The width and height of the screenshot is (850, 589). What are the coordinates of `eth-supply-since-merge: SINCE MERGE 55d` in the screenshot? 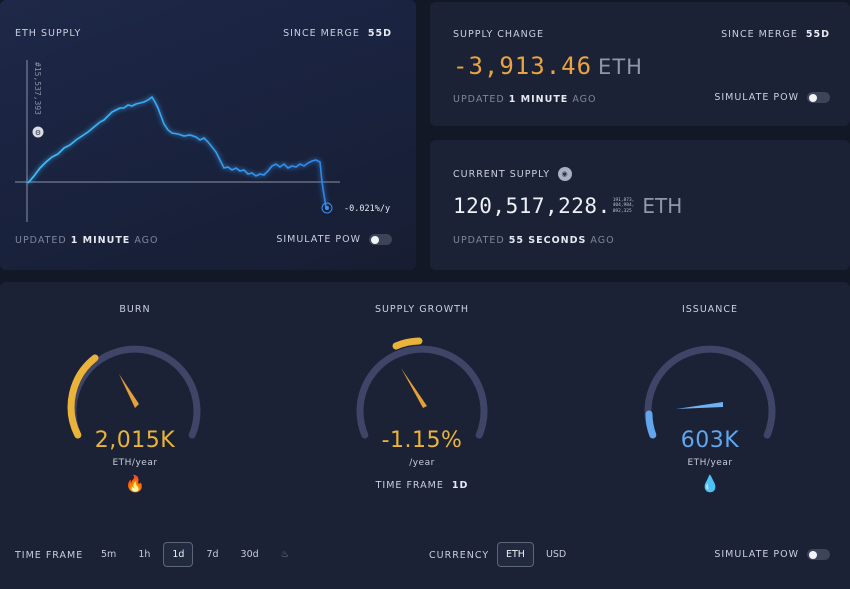 It's located at (337, 33).